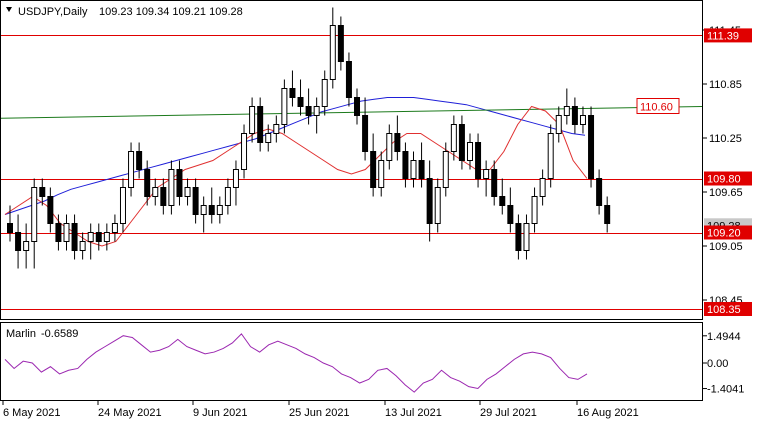  I want to click on price-tick-label: 109.05, so click(726, 247).